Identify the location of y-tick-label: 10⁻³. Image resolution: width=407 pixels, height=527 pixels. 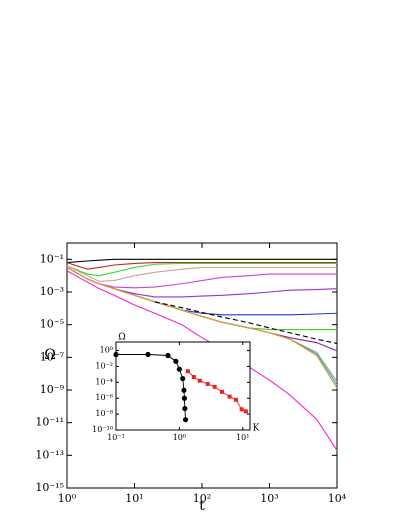
(52, 291).